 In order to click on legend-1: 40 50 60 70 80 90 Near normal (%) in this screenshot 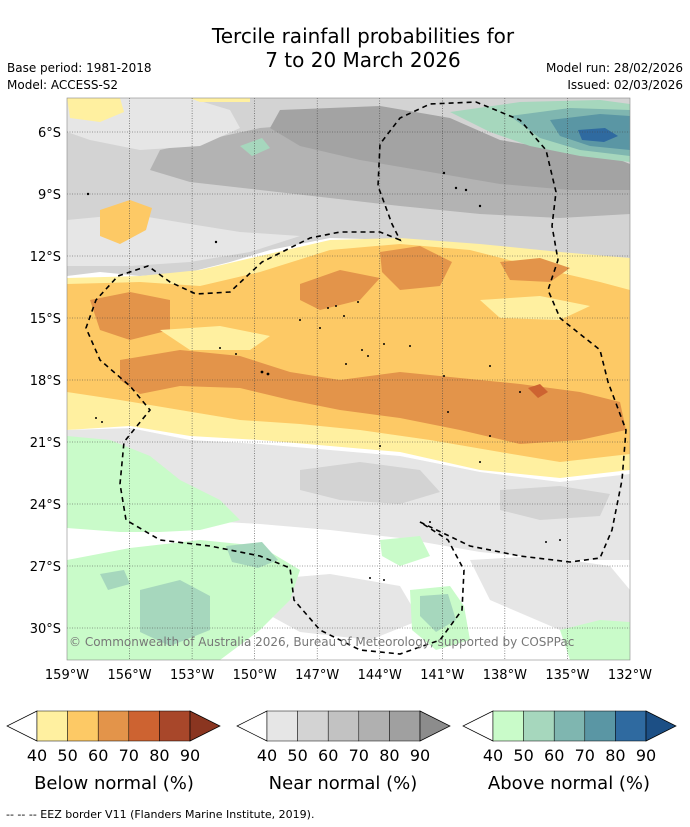, I will do `click(343, 752)`.